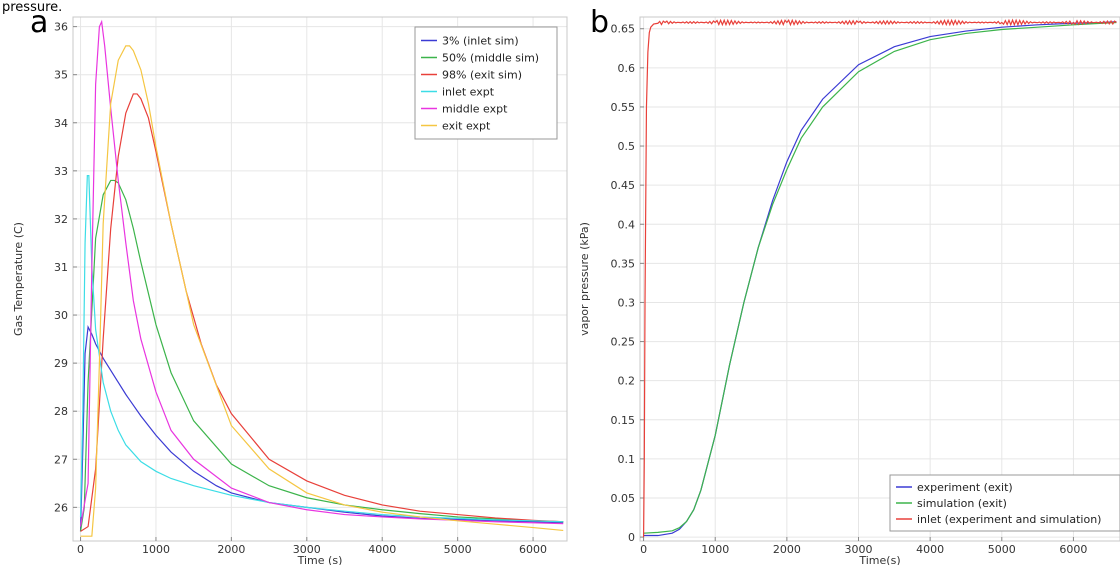  What do you see at coordinates (61, 315) in the screenshot?
I see `y-tick-label: 30` at bounding box center [61, 315].